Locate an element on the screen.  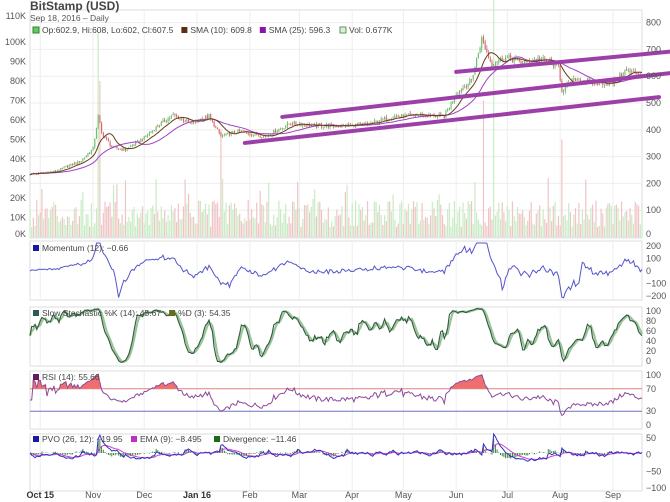
stochastic-axis-tick: 80 is located at coordinates (651, 321).